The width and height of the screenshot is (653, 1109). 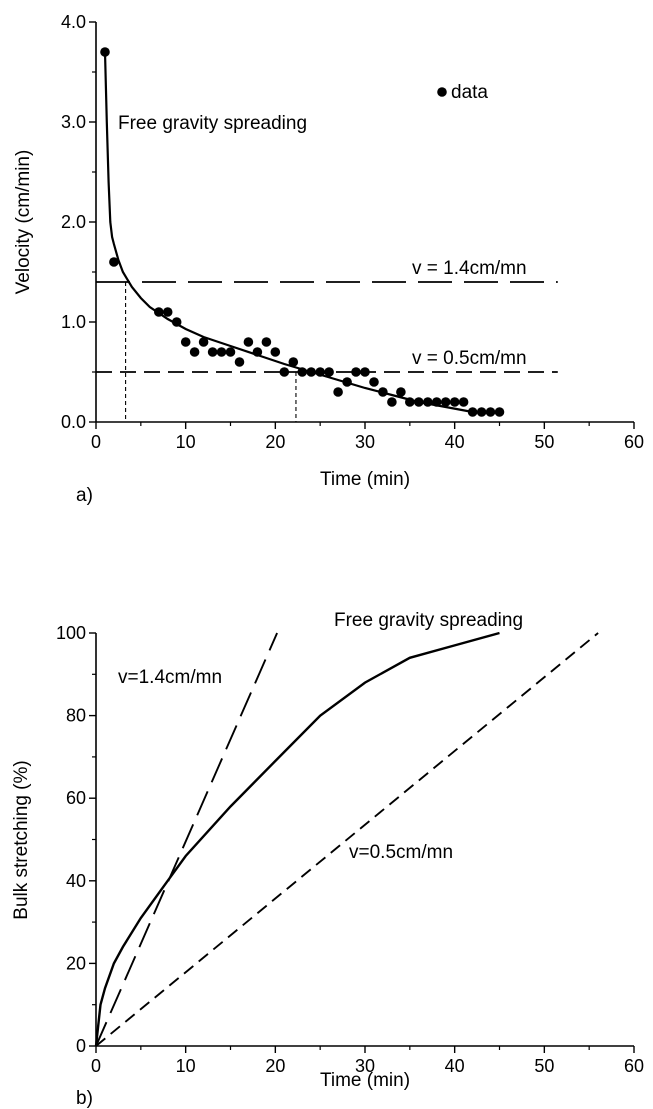 What do you see at coordinates (73, 122) in the screenshot?
I see `panel-a-y-tick-label: 3.0` at bounding box center [73, 122].